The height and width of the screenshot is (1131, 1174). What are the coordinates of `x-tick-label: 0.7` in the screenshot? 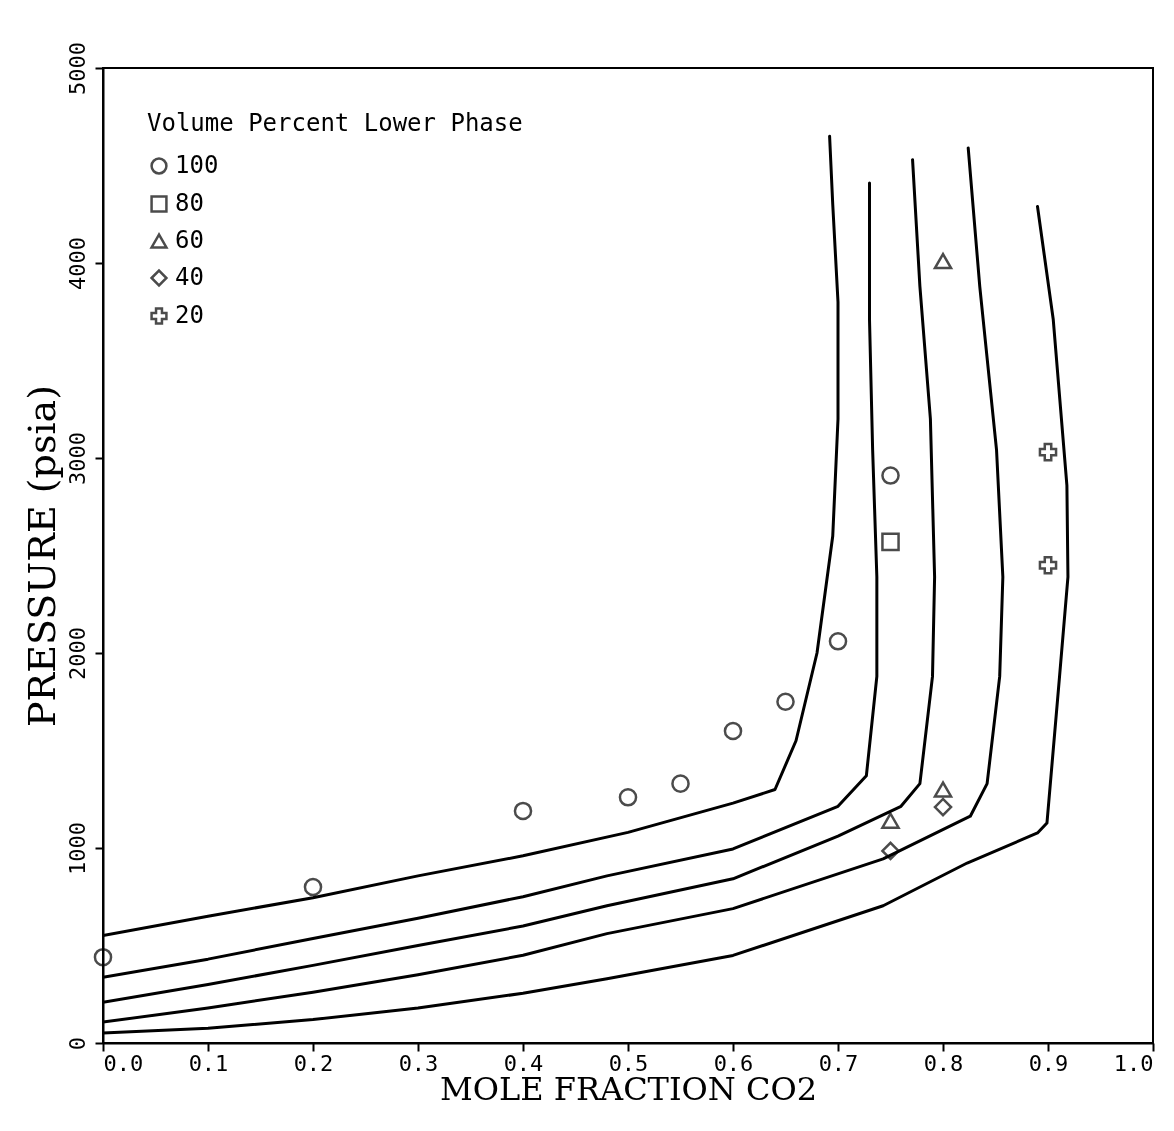 It's located at (838, 1063).